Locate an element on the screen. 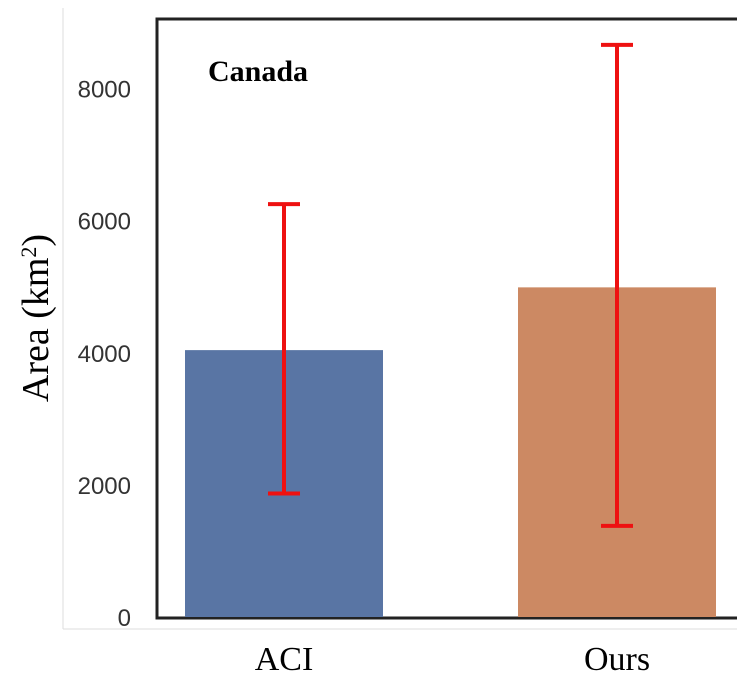 The image size is (737, 682). y-axis-label-text: Area (km is located at coordinates (36, 330).